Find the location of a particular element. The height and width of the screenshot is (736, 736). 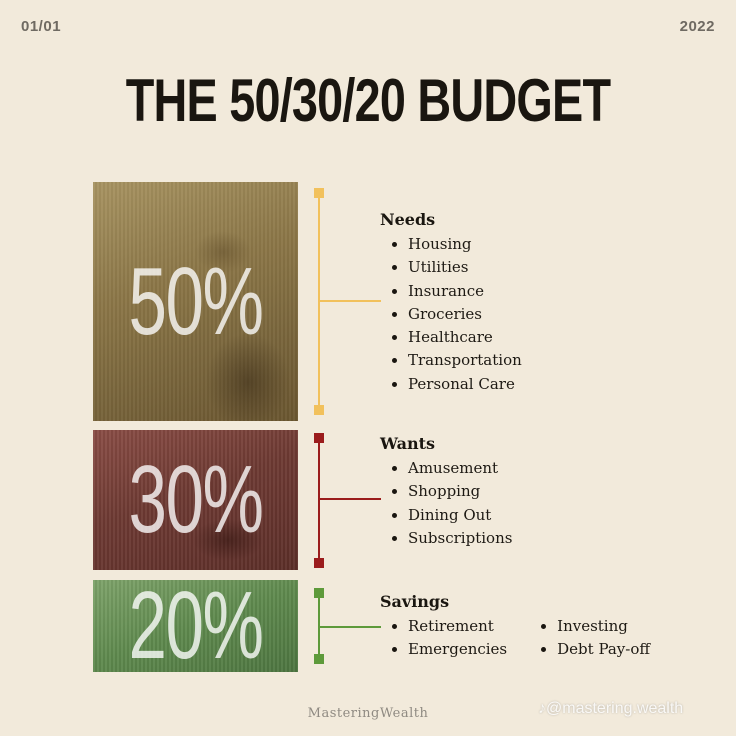

list-item: Groceries is located at coordinates (451, 314).